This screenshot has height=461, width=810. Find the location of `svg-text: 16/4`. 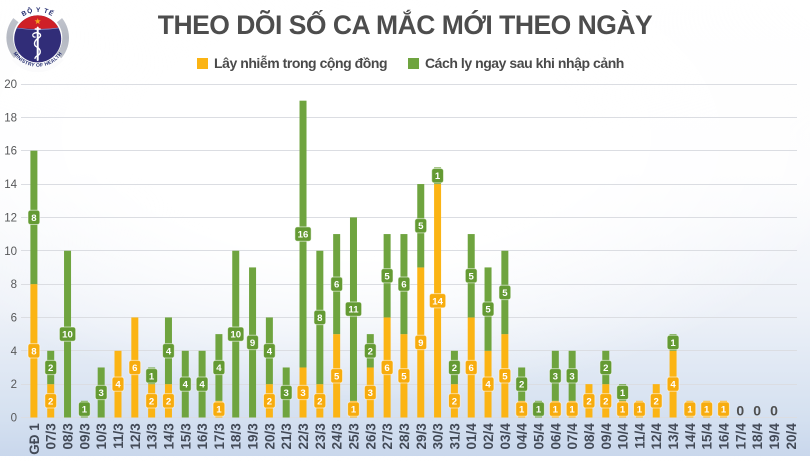

svg-text: 16/4 is located at coordinates (724, 436).